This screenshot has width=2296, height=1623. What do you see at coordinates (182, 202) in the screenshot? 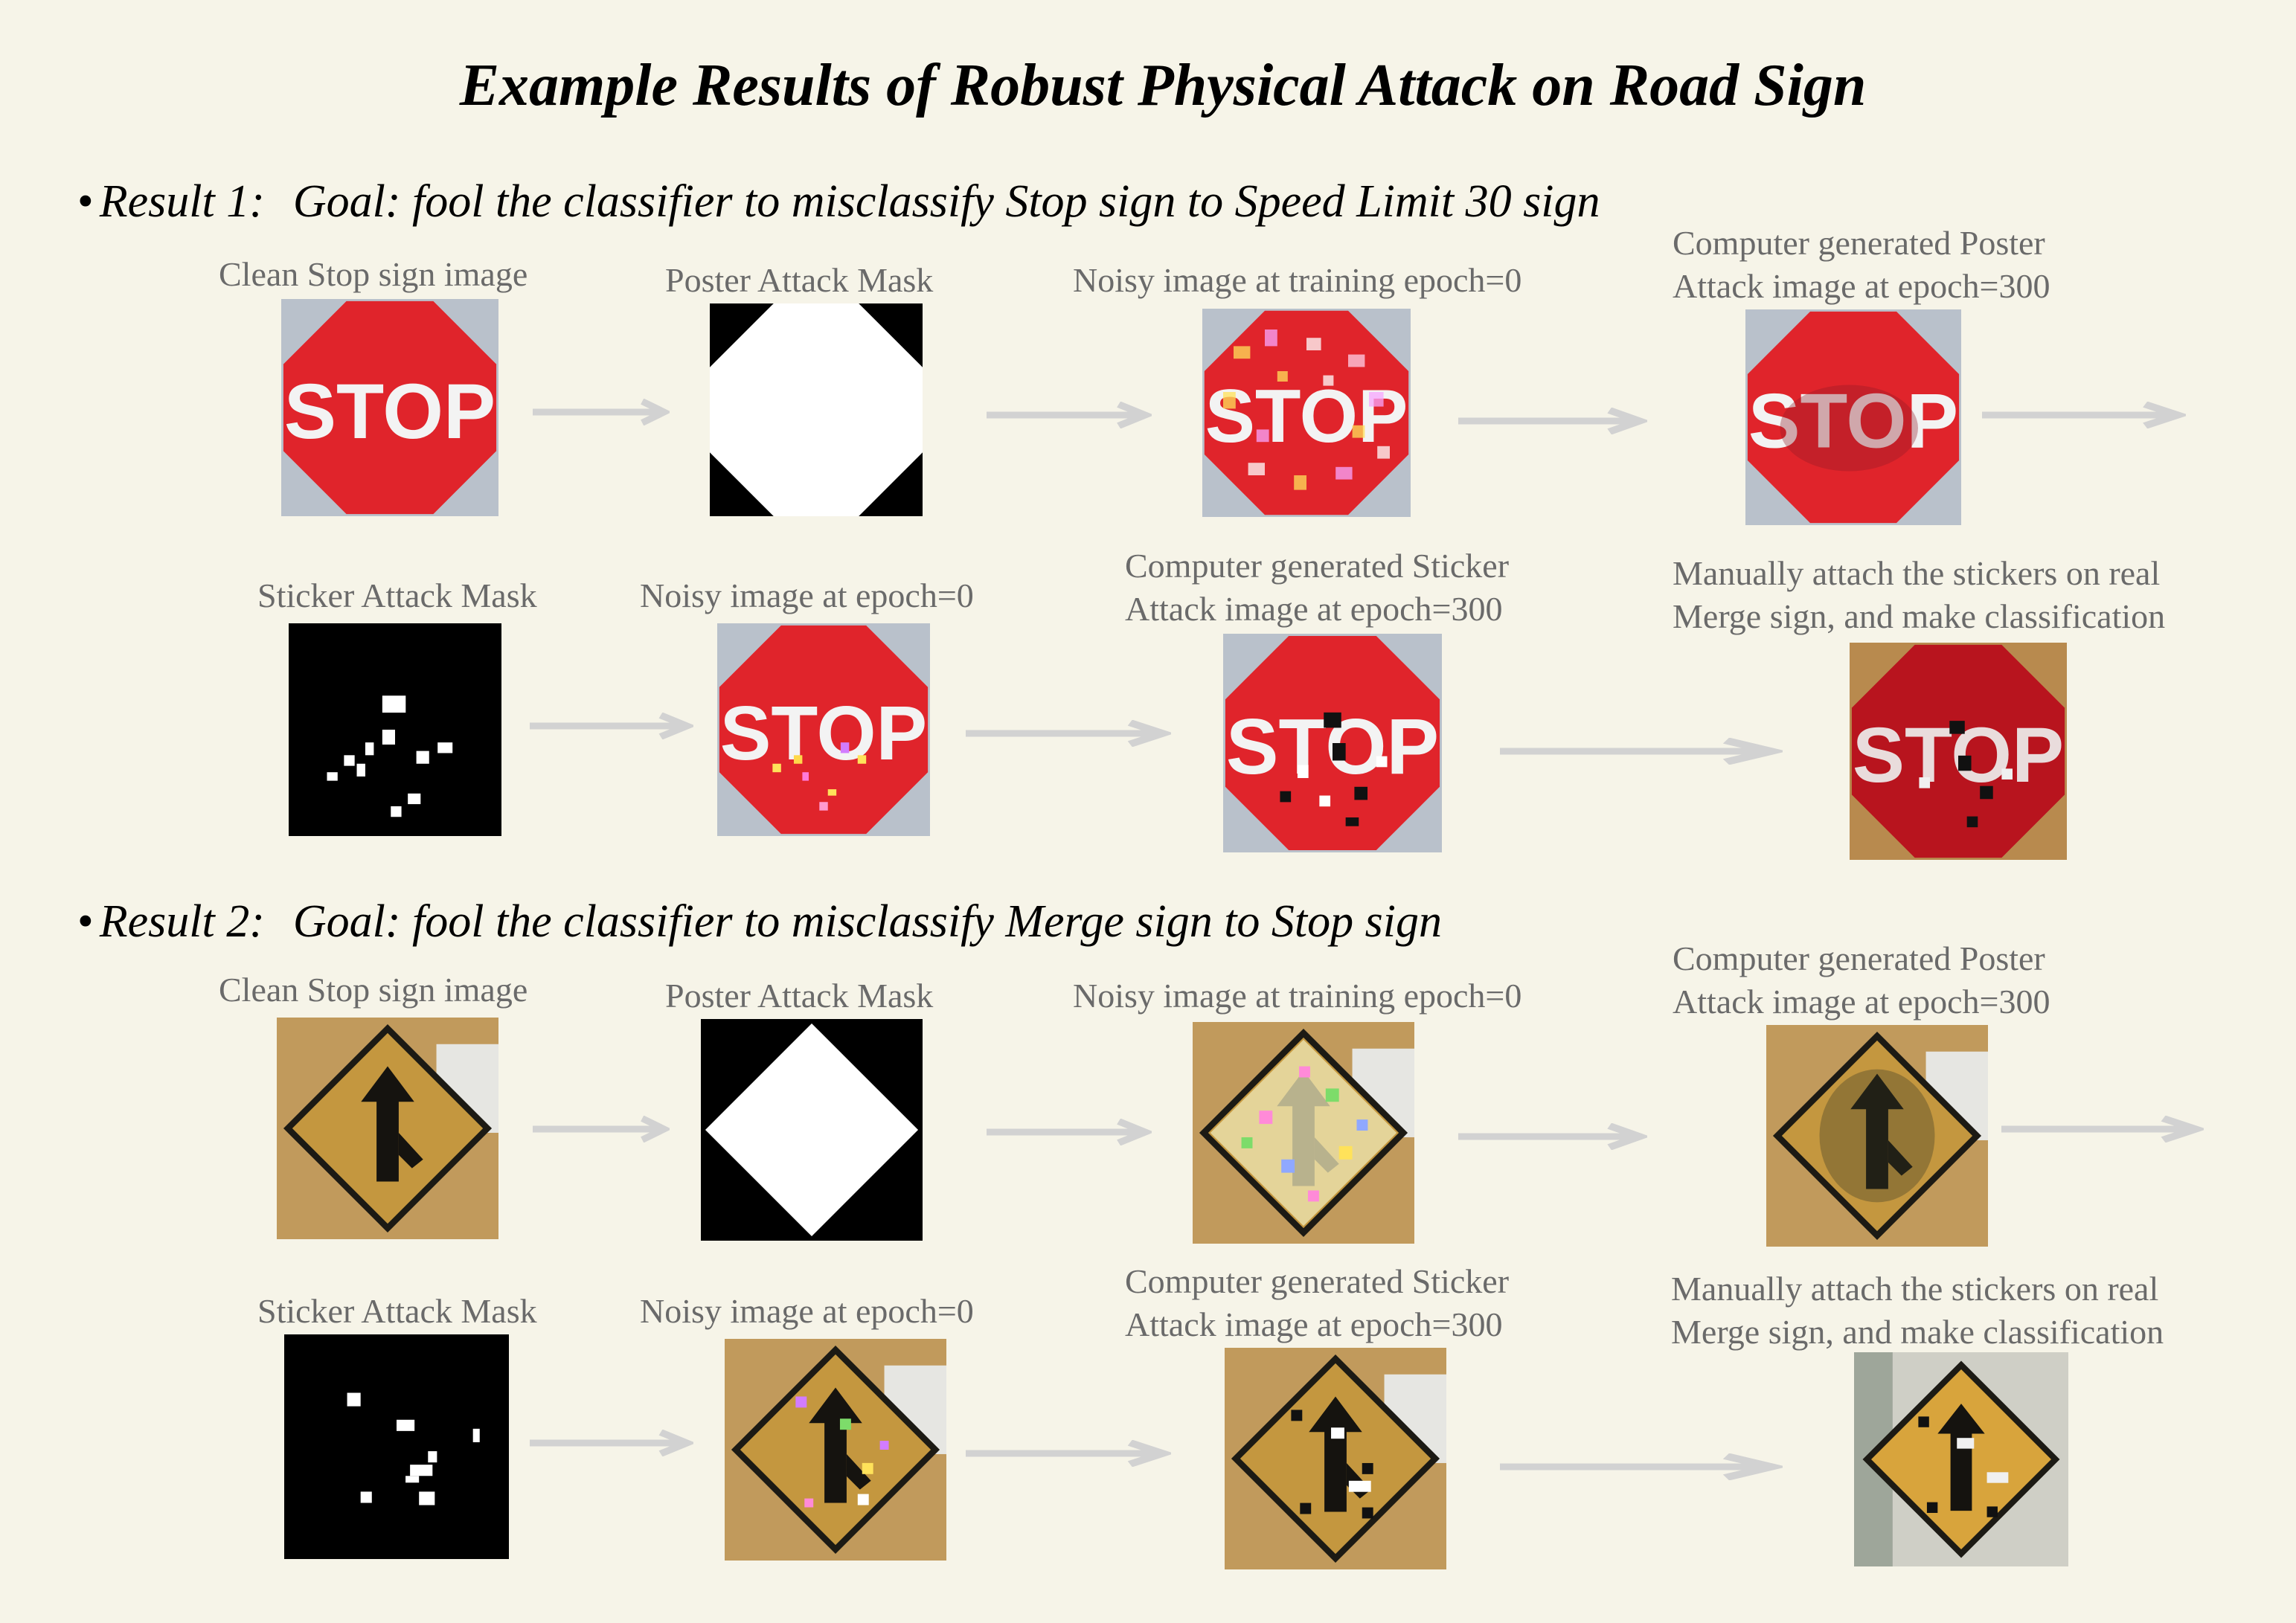
I see `result1-label: Result 1:` at bounding box center [182, 202].